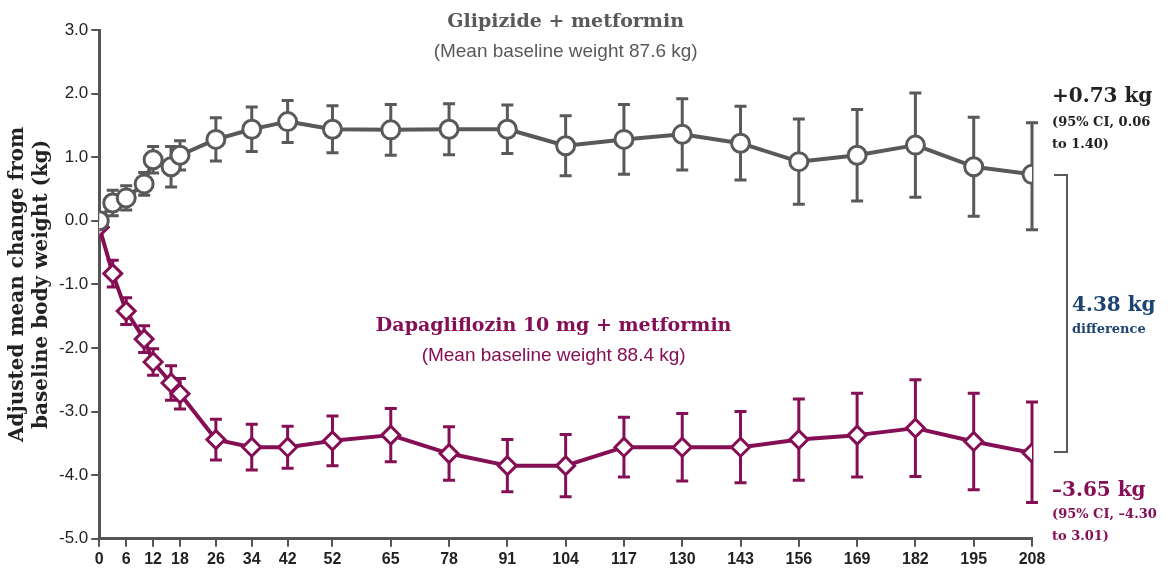 This screenshot has height=576, width=1172. Describe the element at coordinates (1032, 558) in the screenshot. I see `x-tick-label: 208` at that location.